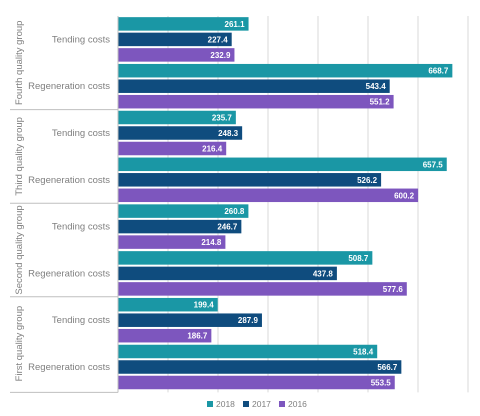 This screenshot has width=480, height=416. Describe the element at coordinates (367, 180) in the screenshot. I see `data-label: 526.2` at that location.